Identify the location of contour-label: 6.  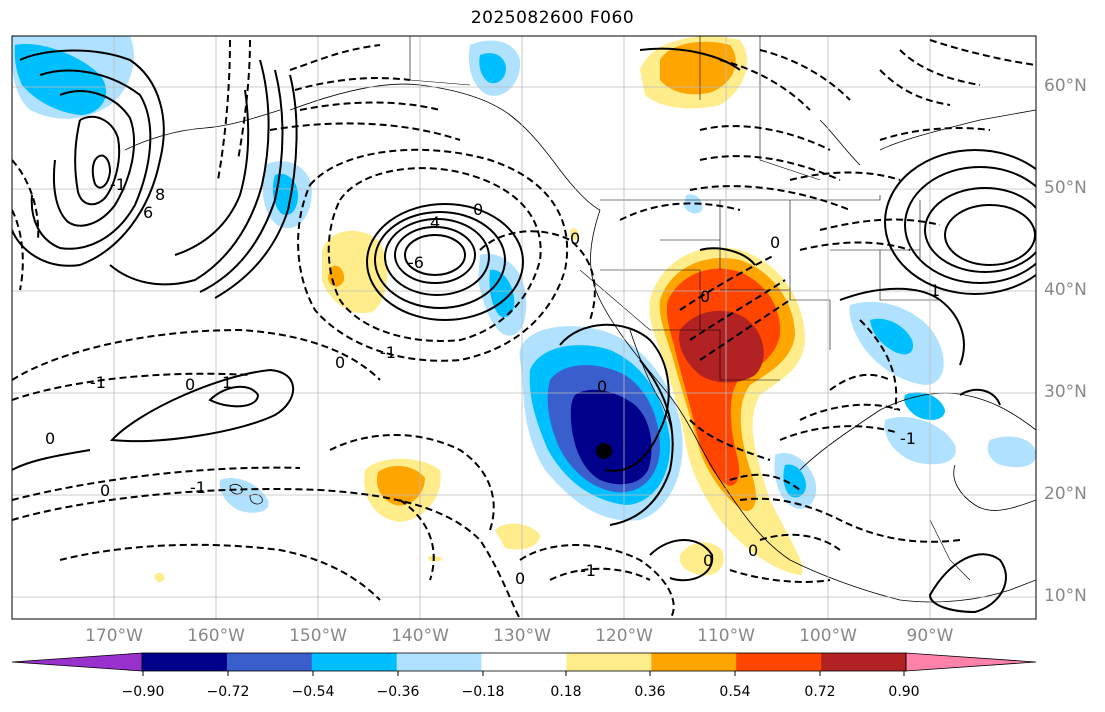
(148, 212).